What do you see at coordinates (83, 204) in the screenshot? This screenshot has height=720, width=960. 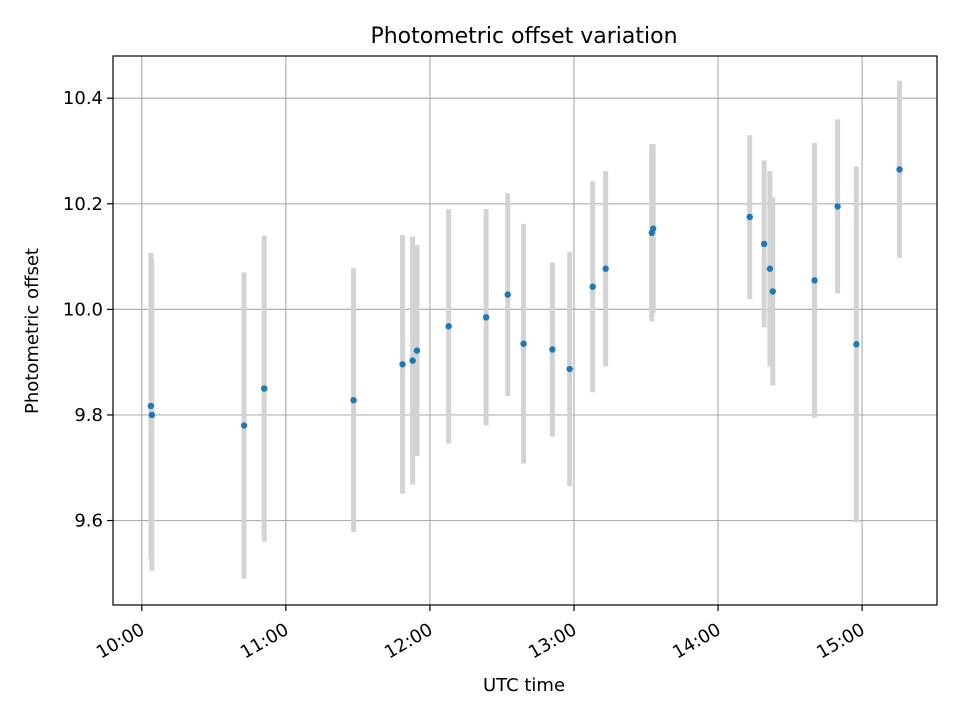 I see `y-tick-label: 10.2` at bounding box center [83, 204].